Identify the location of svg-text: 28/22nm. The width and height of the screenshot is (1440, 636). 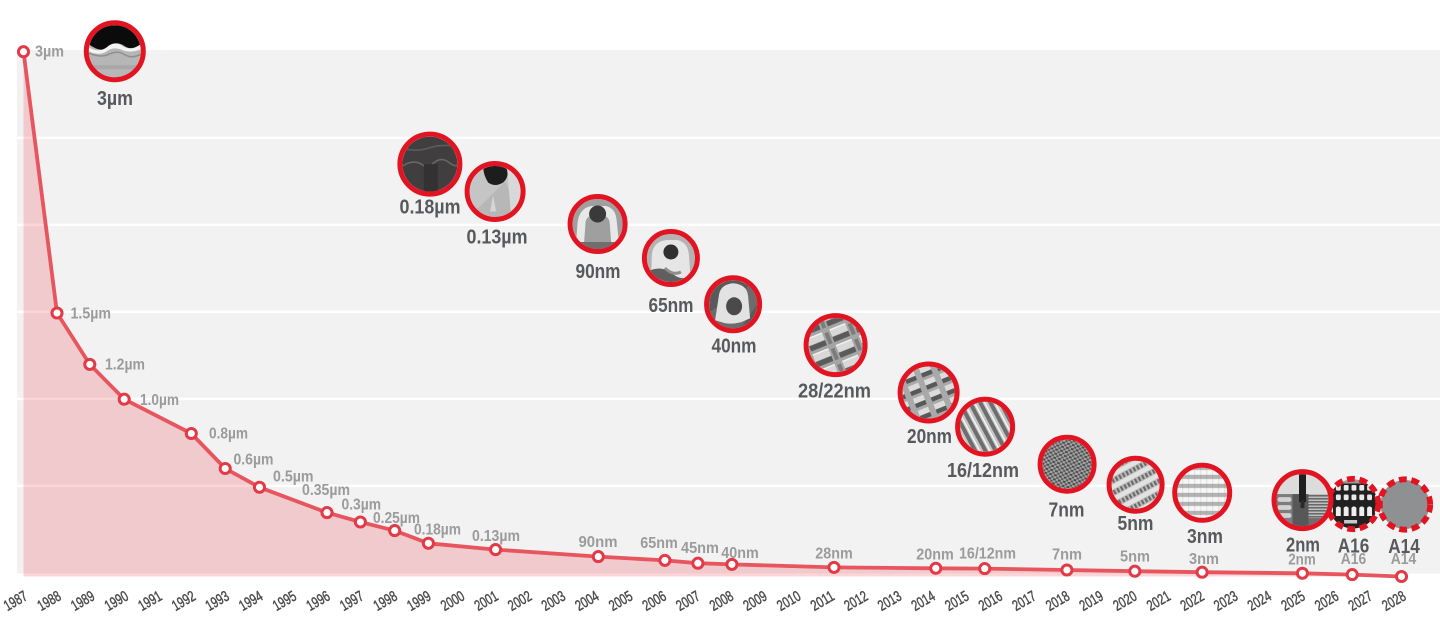
(834, 392).